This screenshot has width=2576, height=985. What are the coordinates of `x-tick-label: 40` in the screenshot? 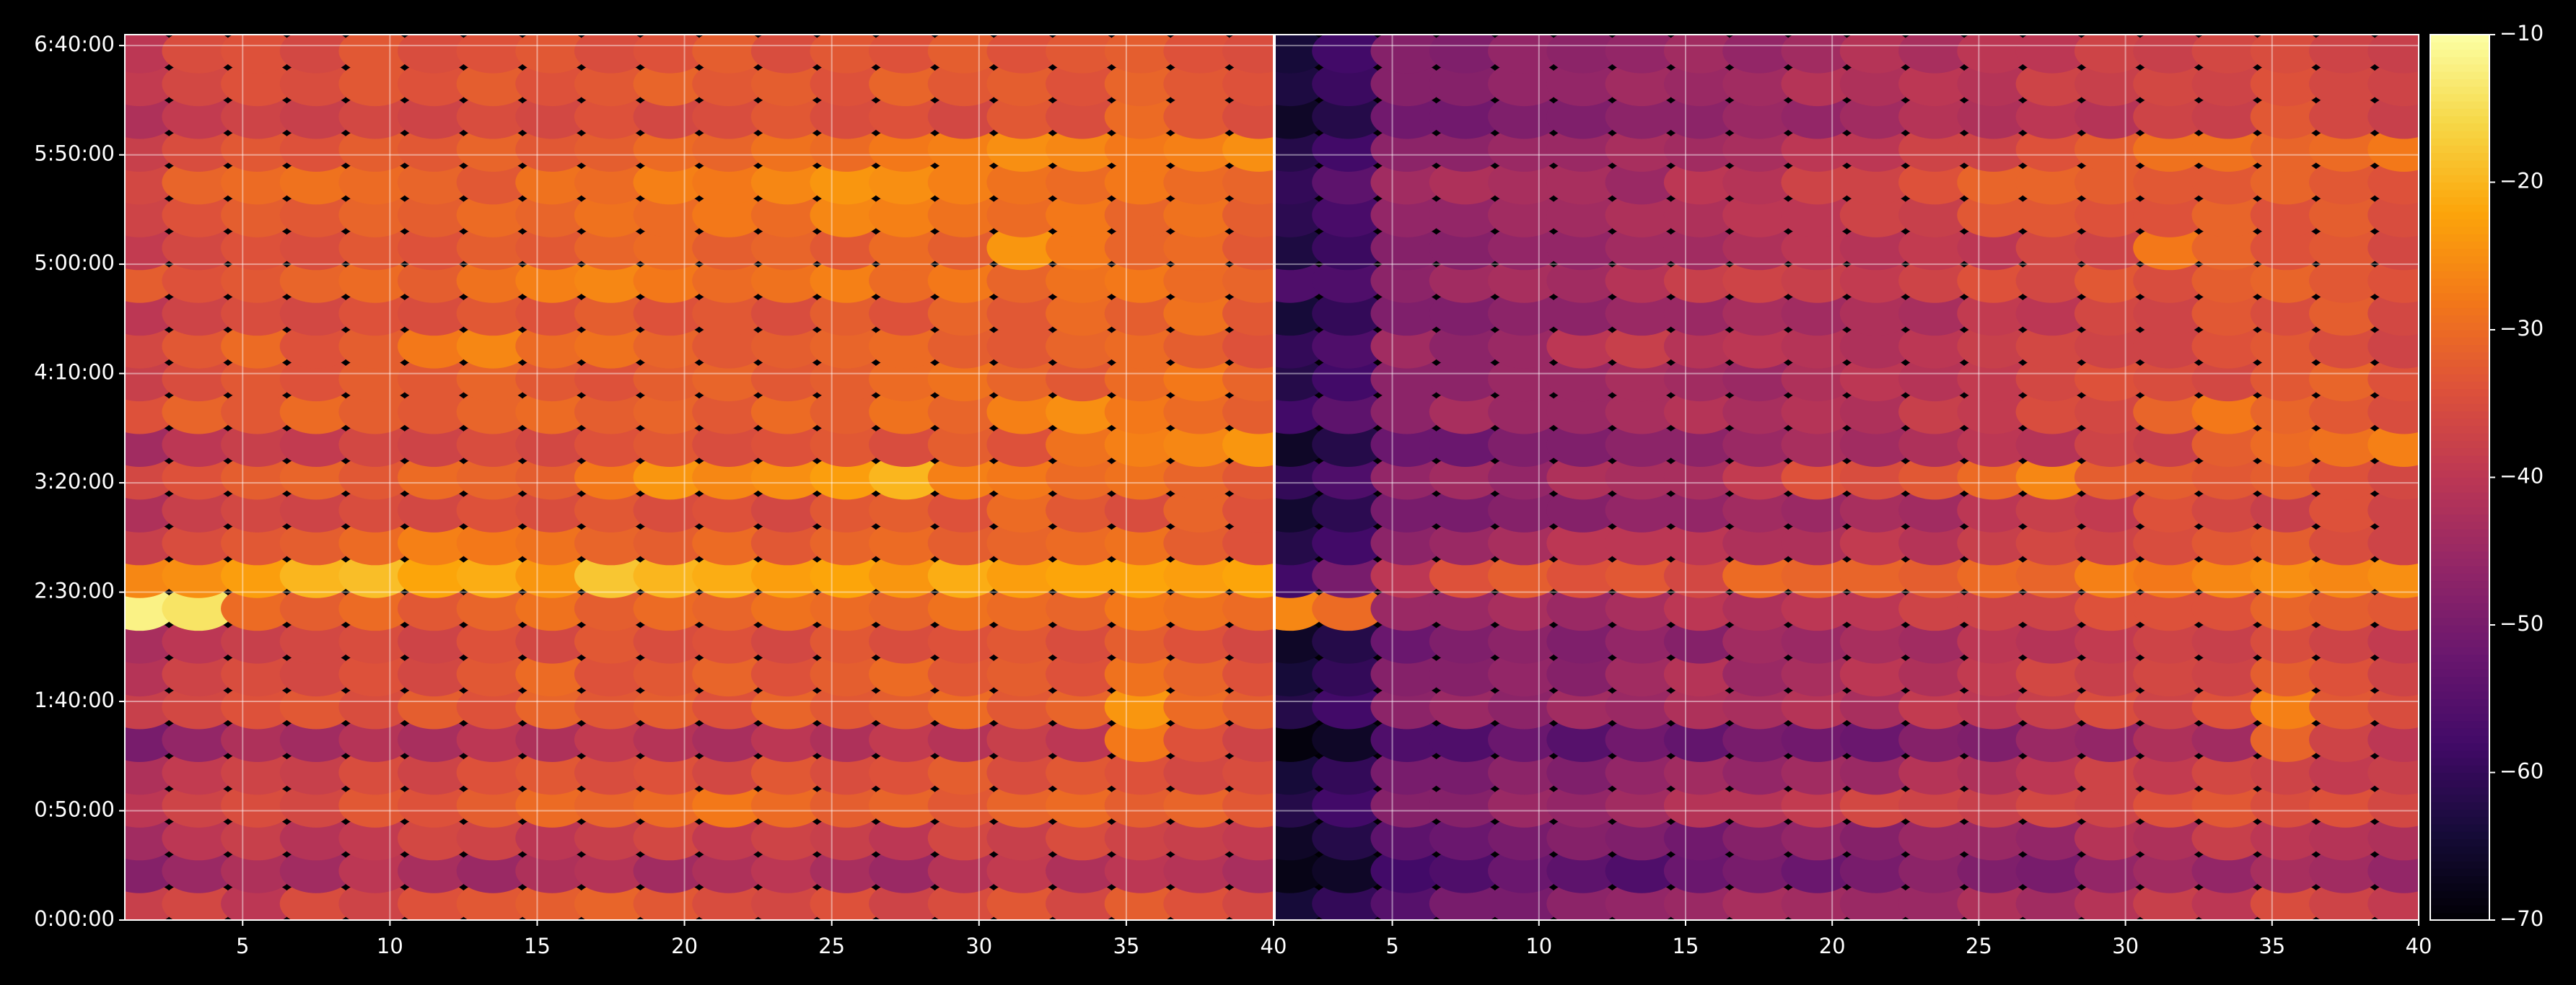 It's located at (1274, 946).